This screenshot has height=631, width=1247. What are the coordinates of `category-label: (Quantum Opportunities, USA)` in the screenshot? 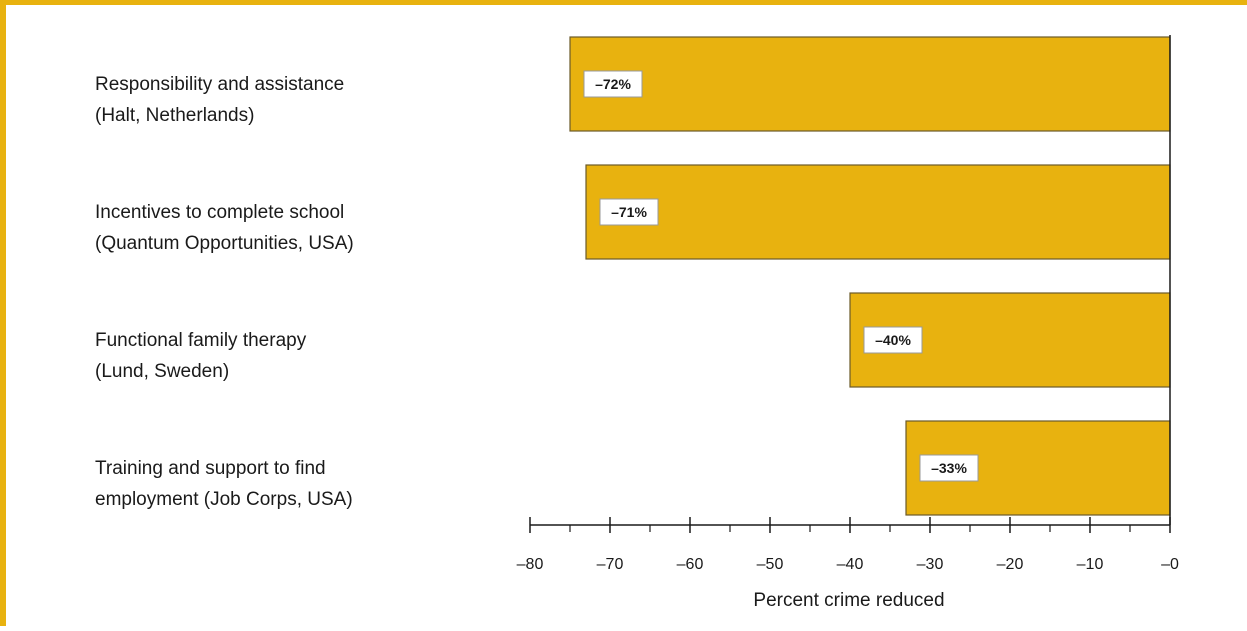 It's located at (224, 243).